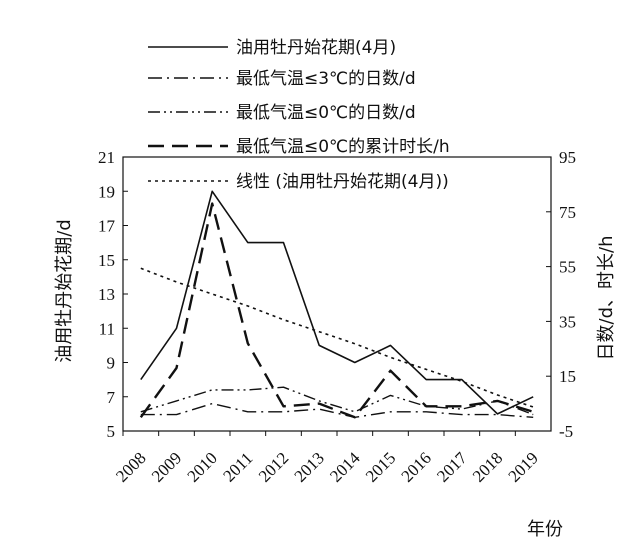 The height and width of the screenshot is (556, 629). What do you see at coordinates (567, 321) in the screenshot?
I see `right-y-tick-label: 35` at bounding box center [567, 321].